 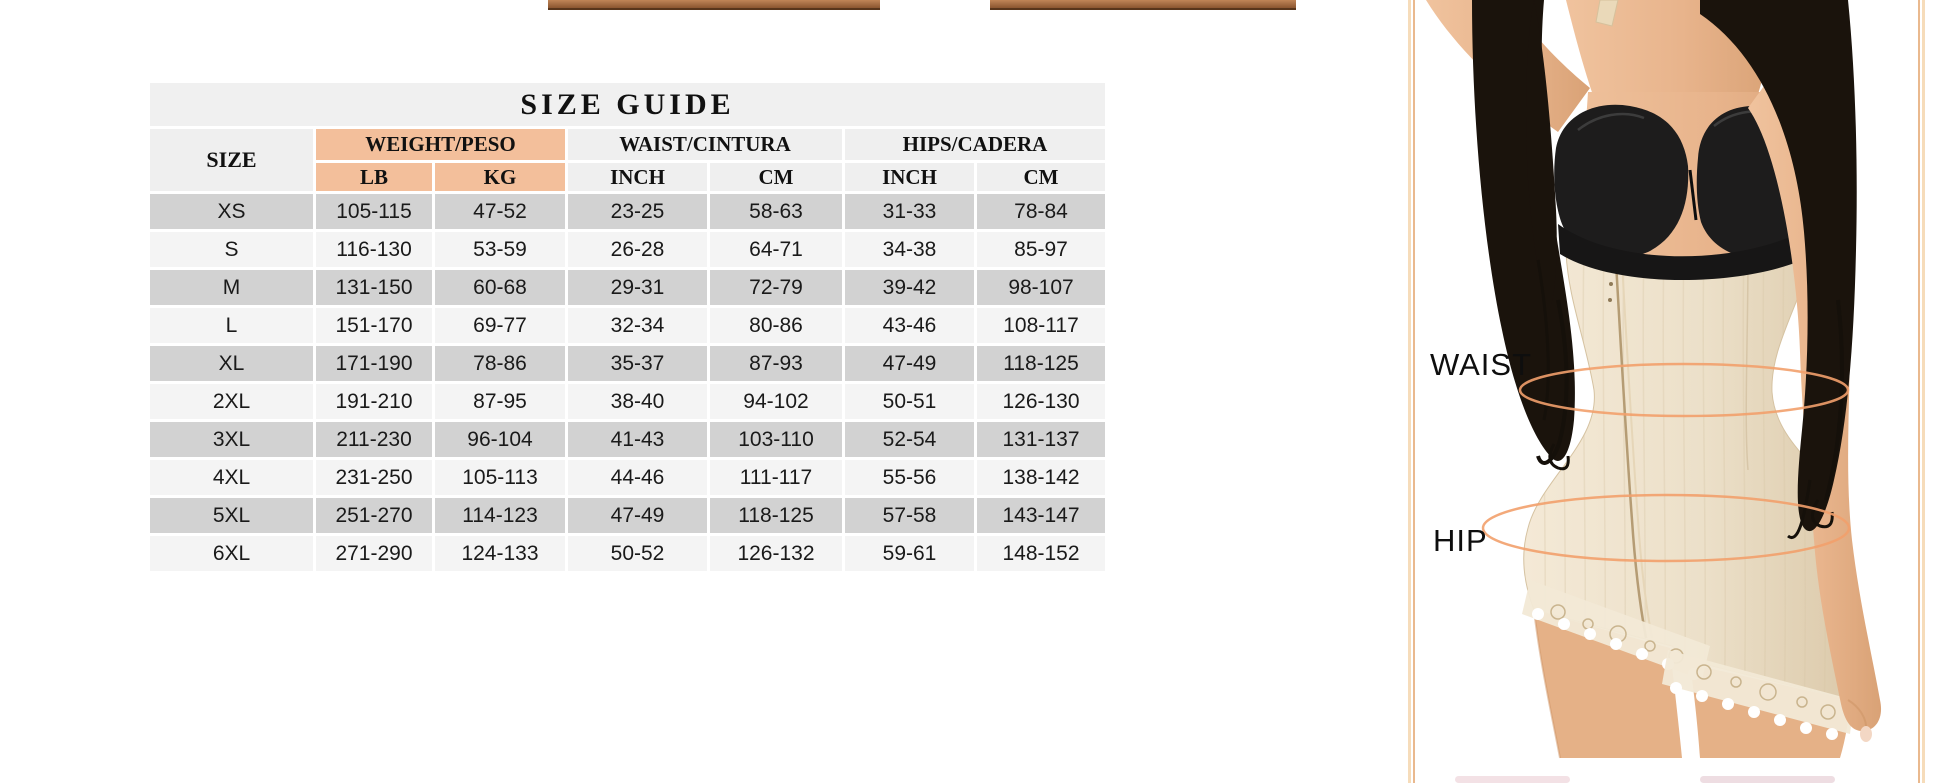 I want to click on weight-lb-cell: 251-270, so click(x=374, y=515).